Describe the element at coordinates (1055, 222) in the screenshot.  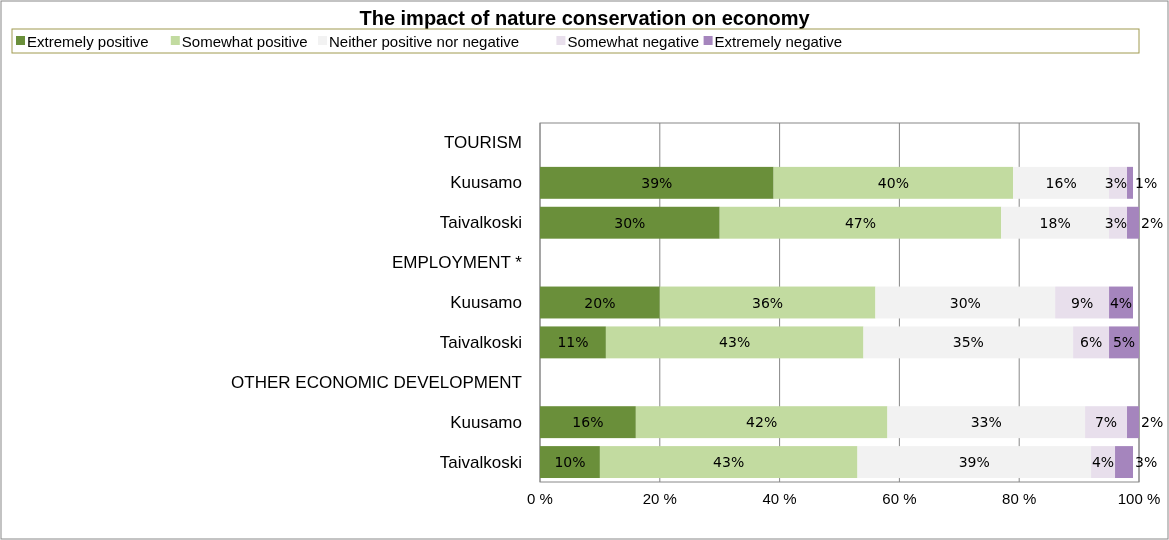
I see `data-label: 18%` at that location.